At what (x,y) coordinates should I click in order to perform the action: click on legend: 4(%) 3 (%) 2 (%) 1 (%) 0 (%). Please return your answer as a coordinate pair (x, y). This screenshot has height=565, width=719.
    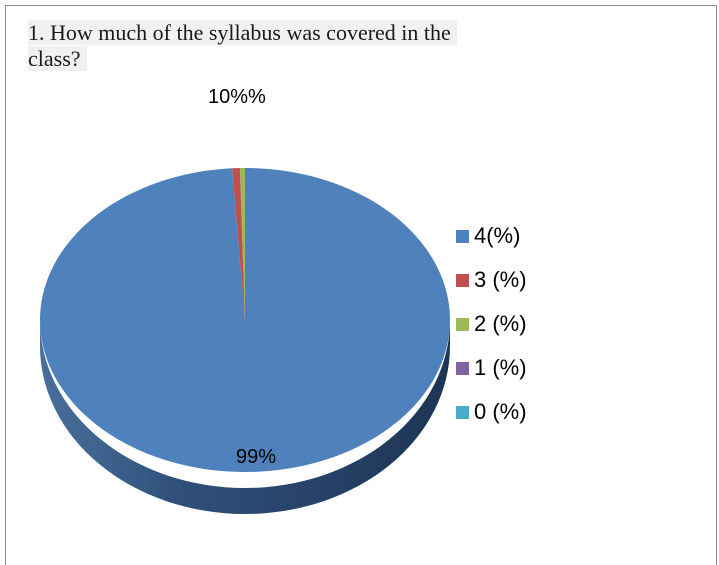
    Looking at the image, I should click on (491, 324).